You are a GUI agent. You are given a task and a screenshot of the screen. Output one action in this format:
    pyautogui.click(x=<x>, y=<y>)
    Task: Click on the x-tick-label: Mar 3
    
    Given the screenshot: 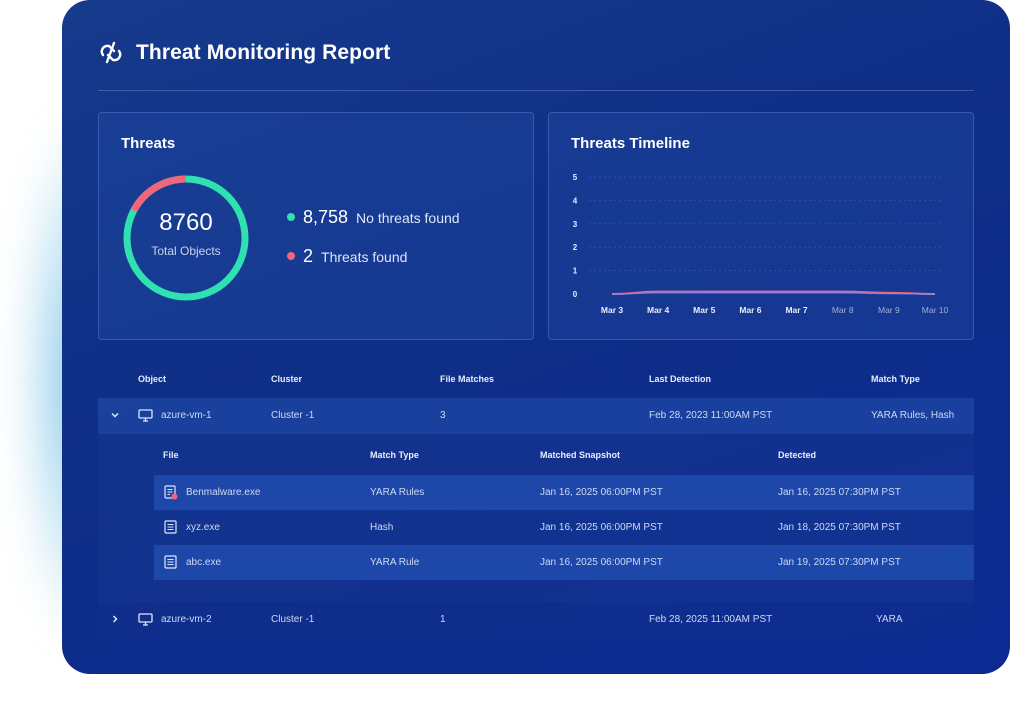 What is the action you would take?
    pyautogui.click(x=612, y=310)
    